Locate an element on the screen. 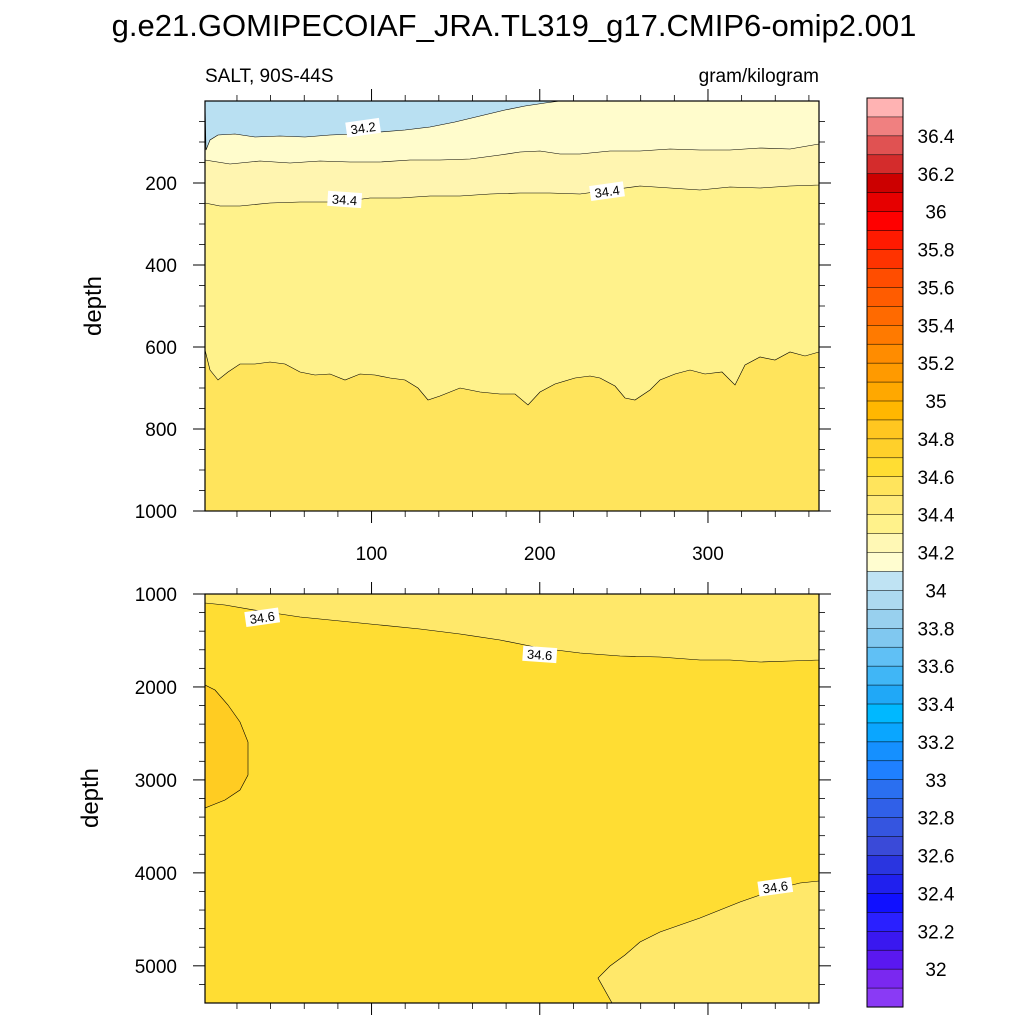  colorbar-label: 34 is located at coordinates (936, 591).